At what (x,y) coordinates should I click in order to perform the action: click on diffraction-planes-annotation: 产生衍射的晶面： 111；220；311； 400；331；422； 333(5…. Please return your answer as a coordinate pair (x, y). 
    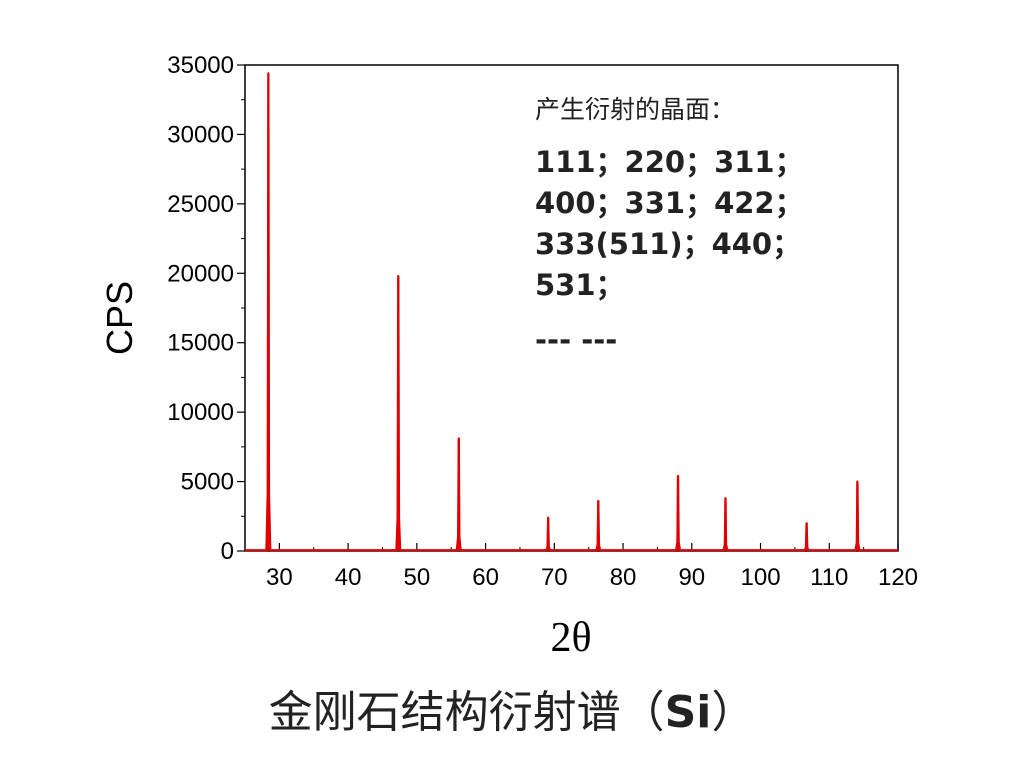
    Looking at the image, I should click on (700, 226).